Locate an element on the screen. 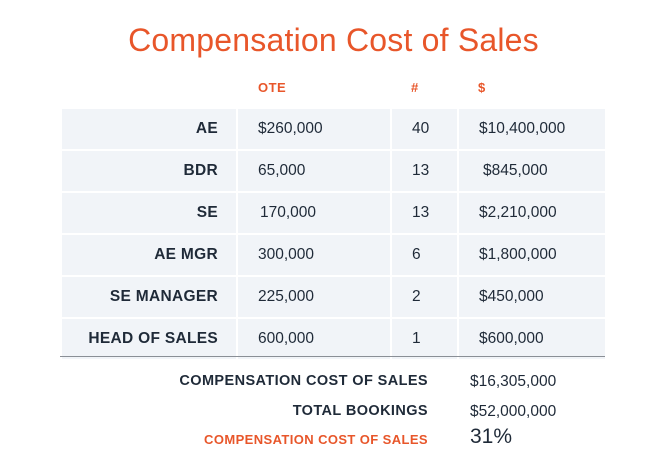 The height and width of the screenshot is (469, 667). column-header-ote: OTE is located at coordinates (272, 87).